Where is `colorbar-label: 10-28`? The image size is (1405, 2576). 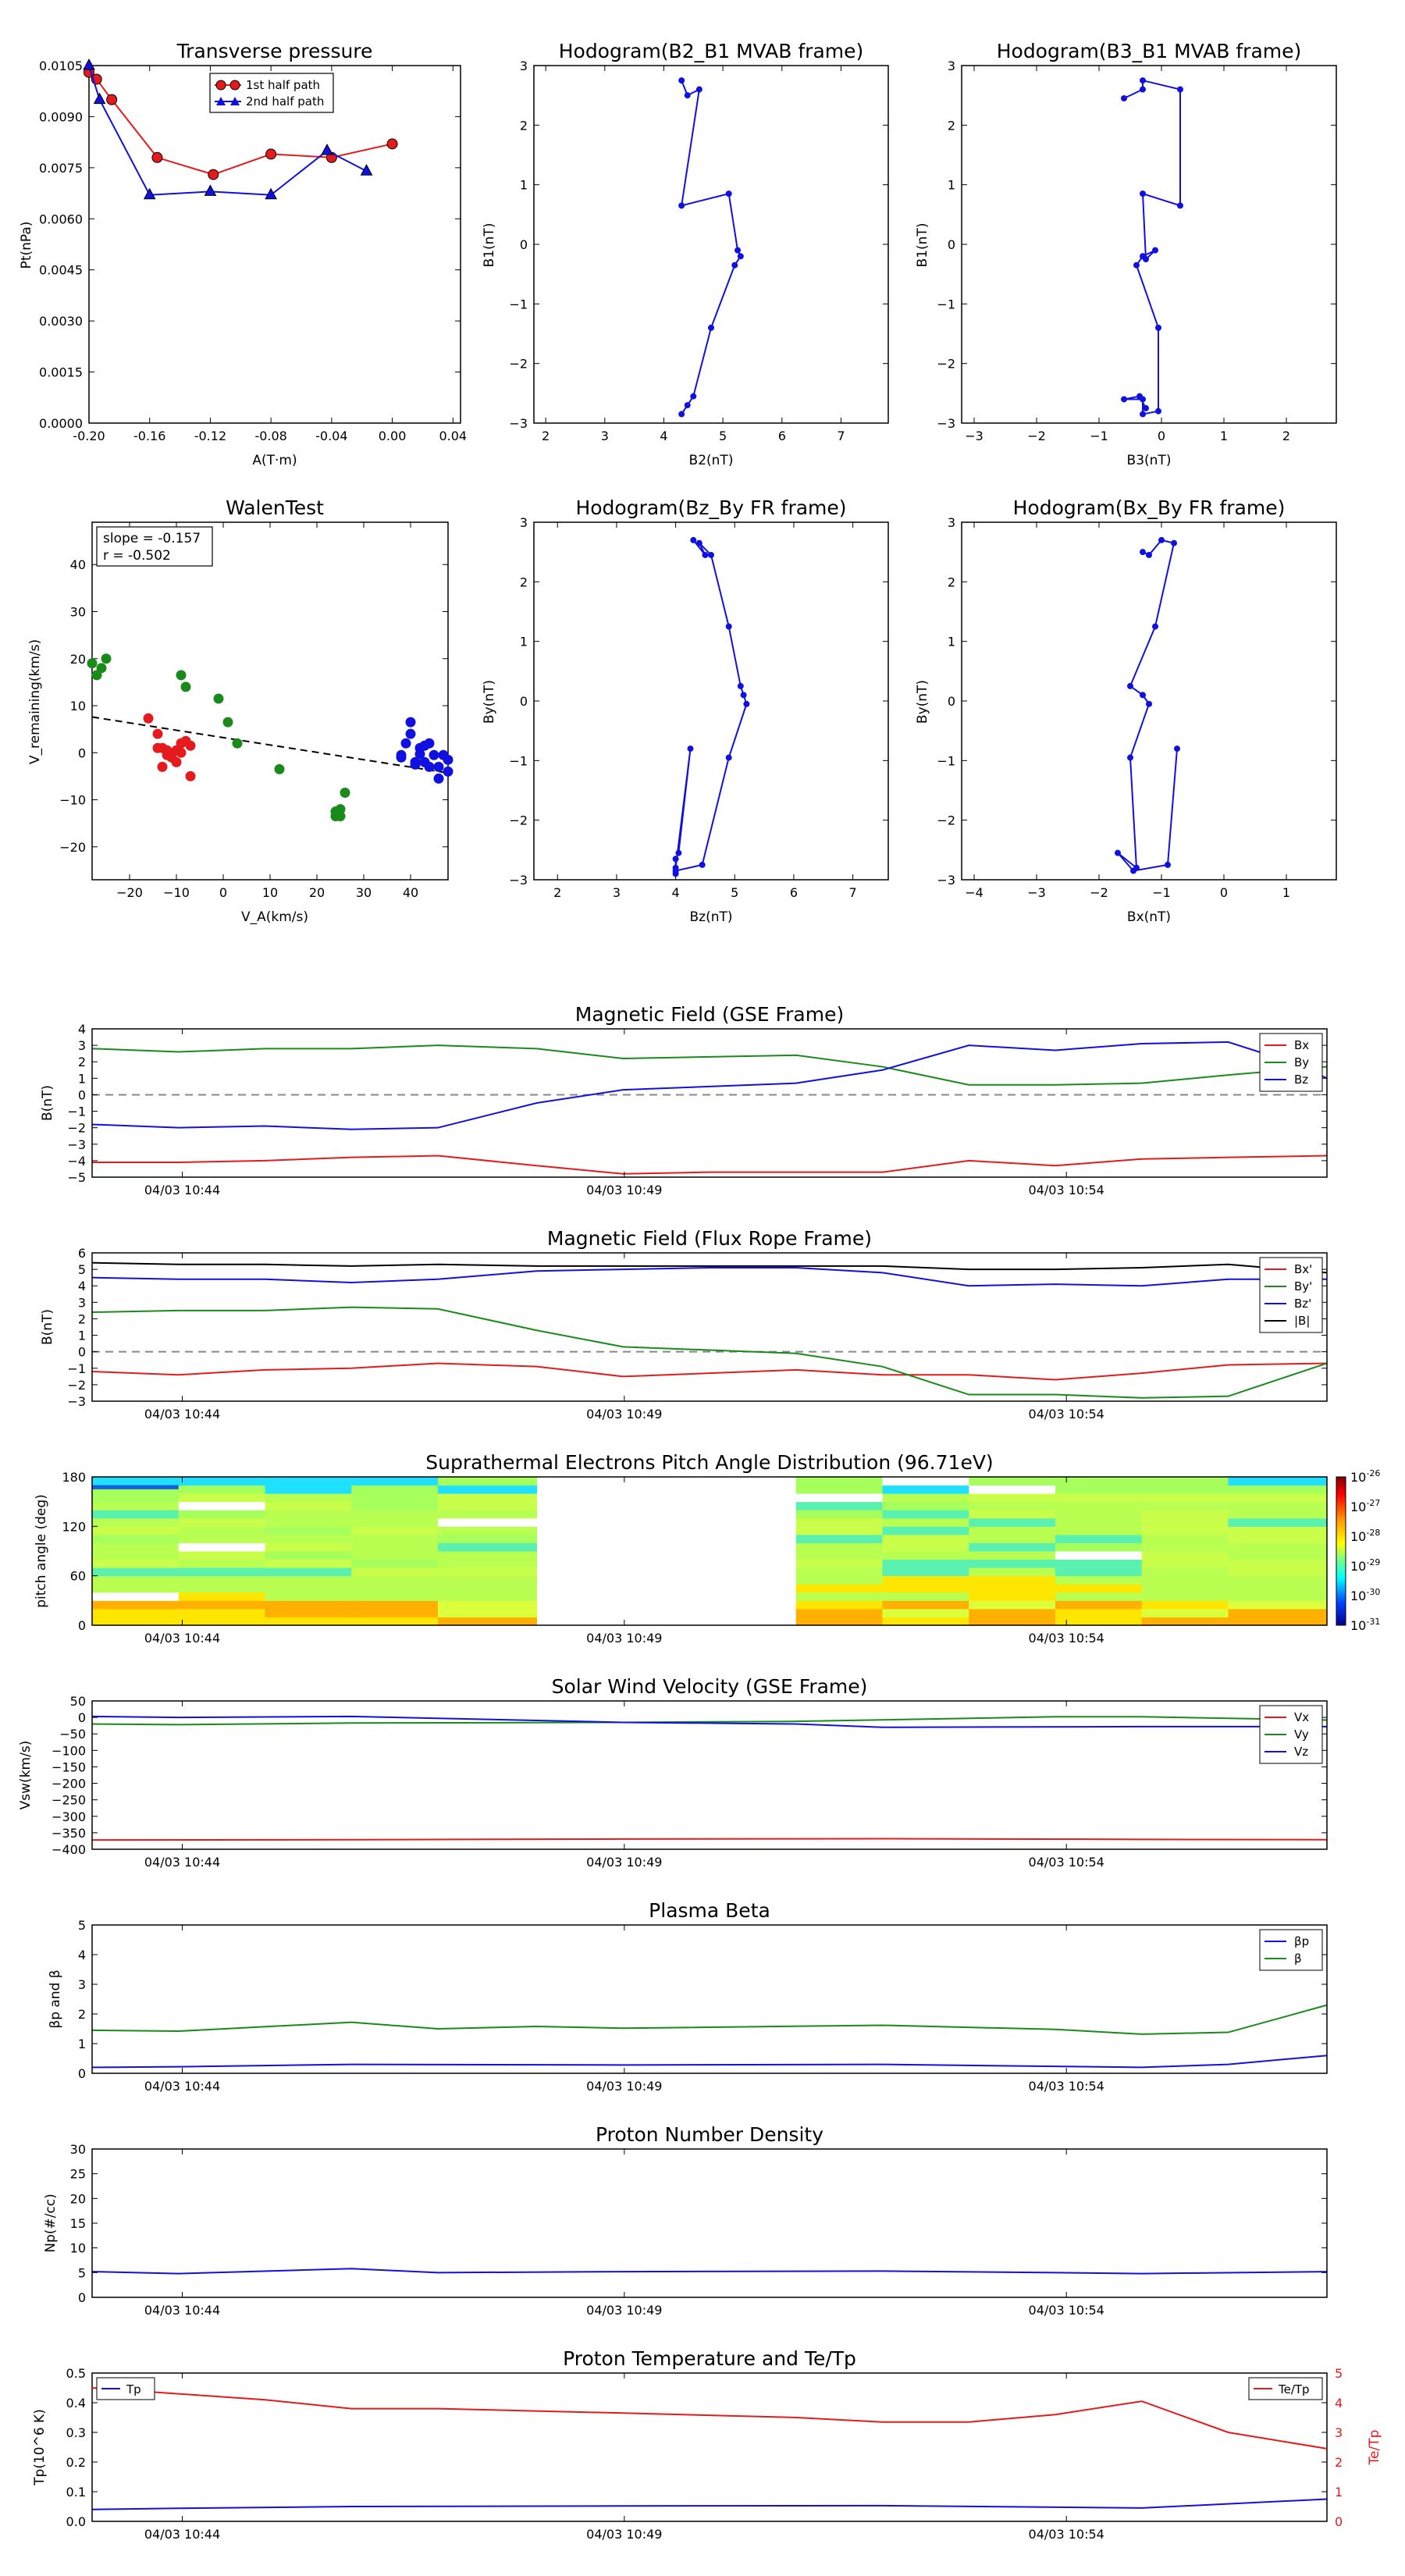 colorbar-label: 10-28 is located at coordinates (1365, 1536).